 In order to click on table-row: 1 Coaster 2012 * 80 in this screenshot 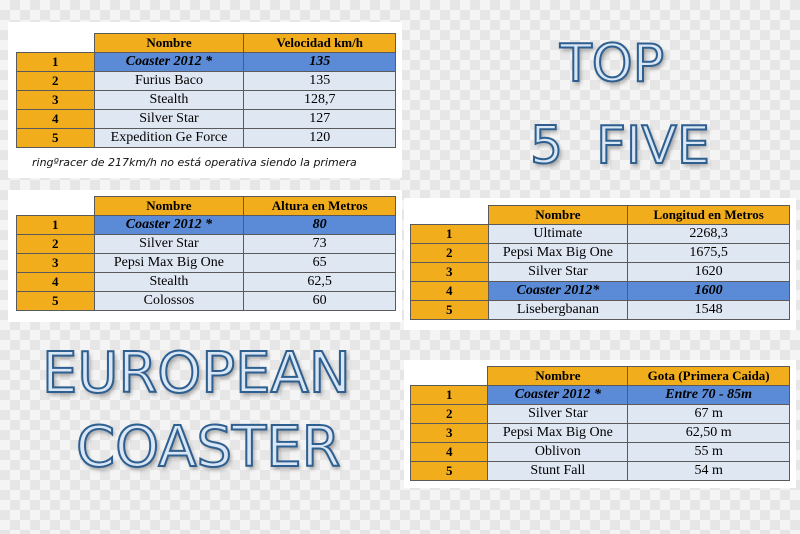, I will do `click(206, 225)`.